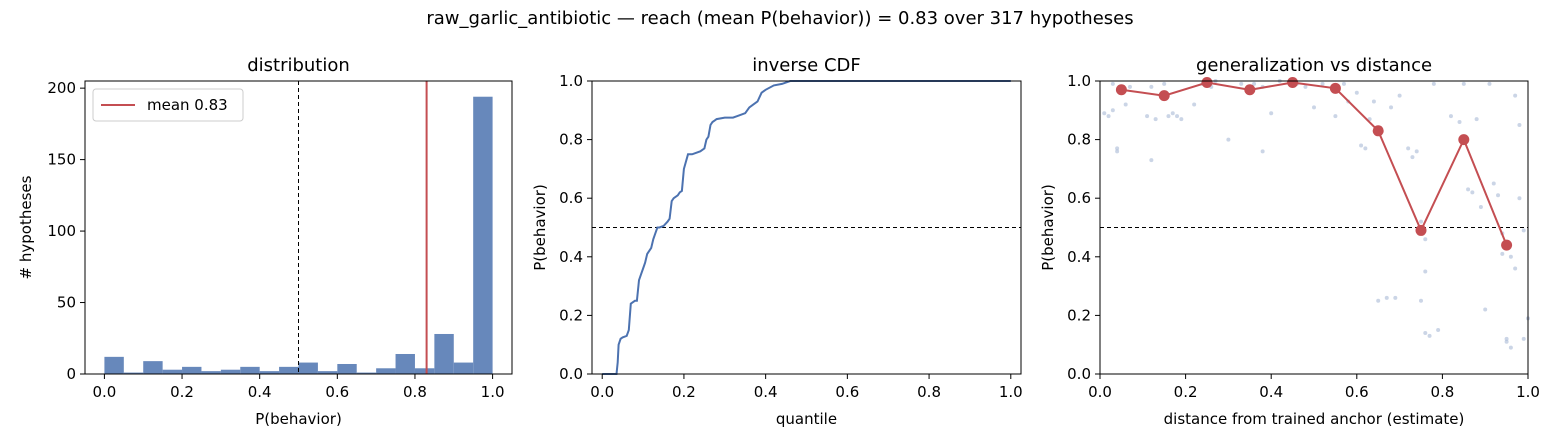 This screenshot has width=1560, height=444. What do you see at coordinates (1314, 65) in the screenshot?
I see `generalization-title: generalization vs distance` at bounding box center [1314, 65].